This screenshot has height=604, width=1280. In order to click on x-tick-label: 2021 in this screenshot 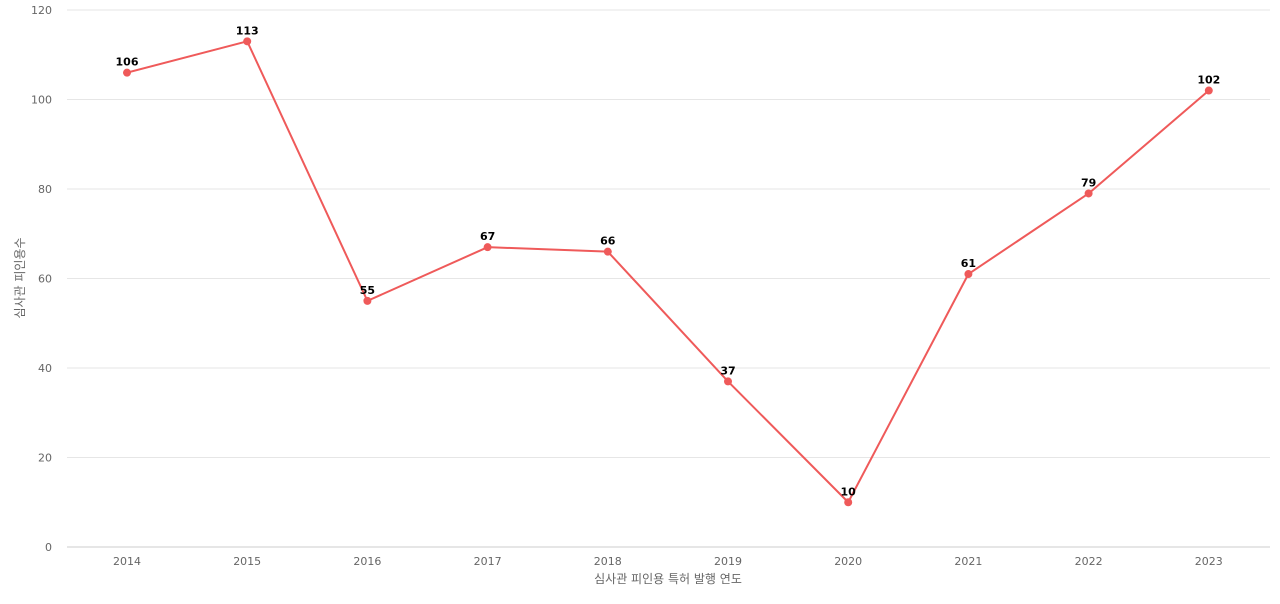, I will do `click(968, 561)`.